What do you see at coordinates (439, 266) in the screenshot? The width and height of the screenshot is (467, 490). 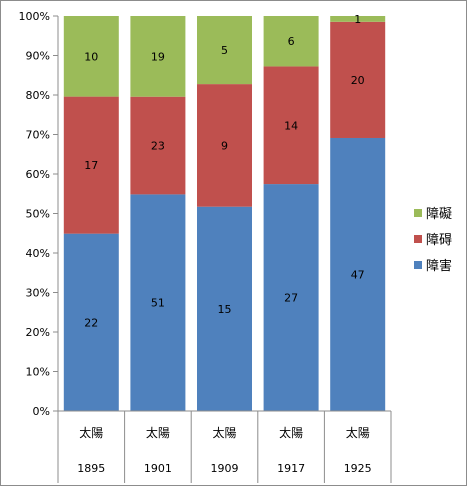 I see `legend-label: 障害` at bounding box center [439, 266].